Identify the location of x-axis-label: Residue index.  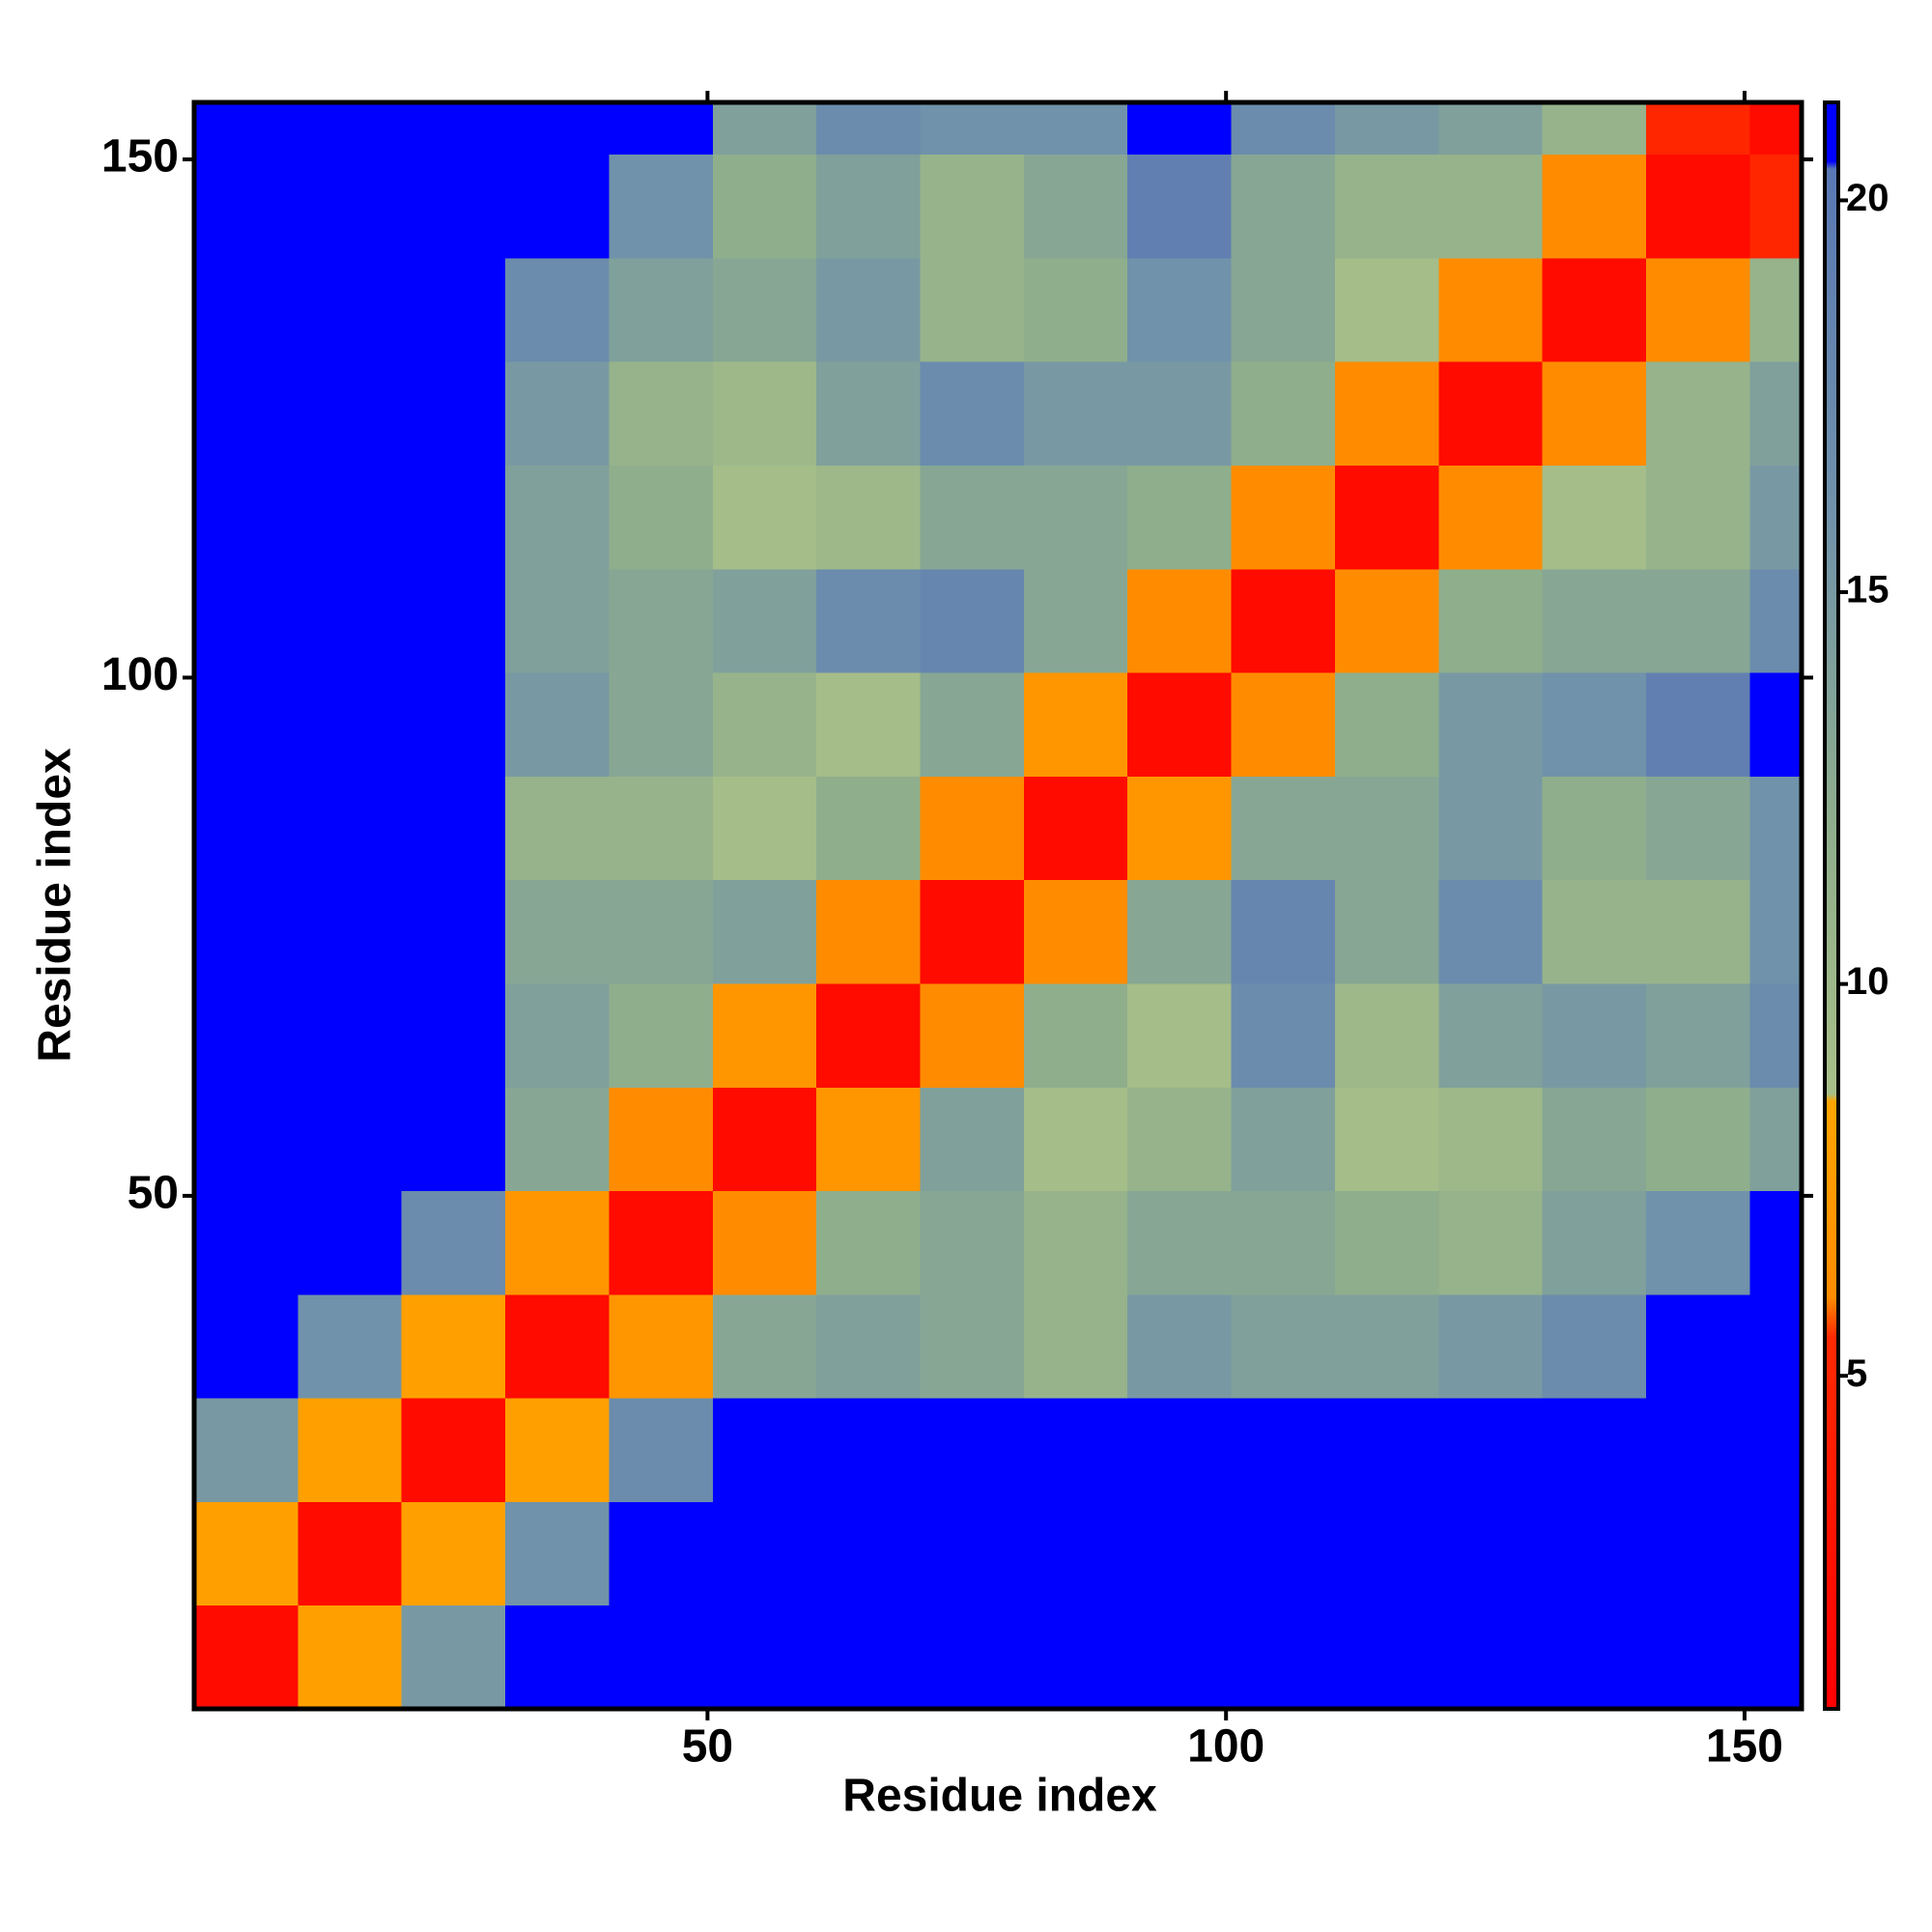
(999, 1796).